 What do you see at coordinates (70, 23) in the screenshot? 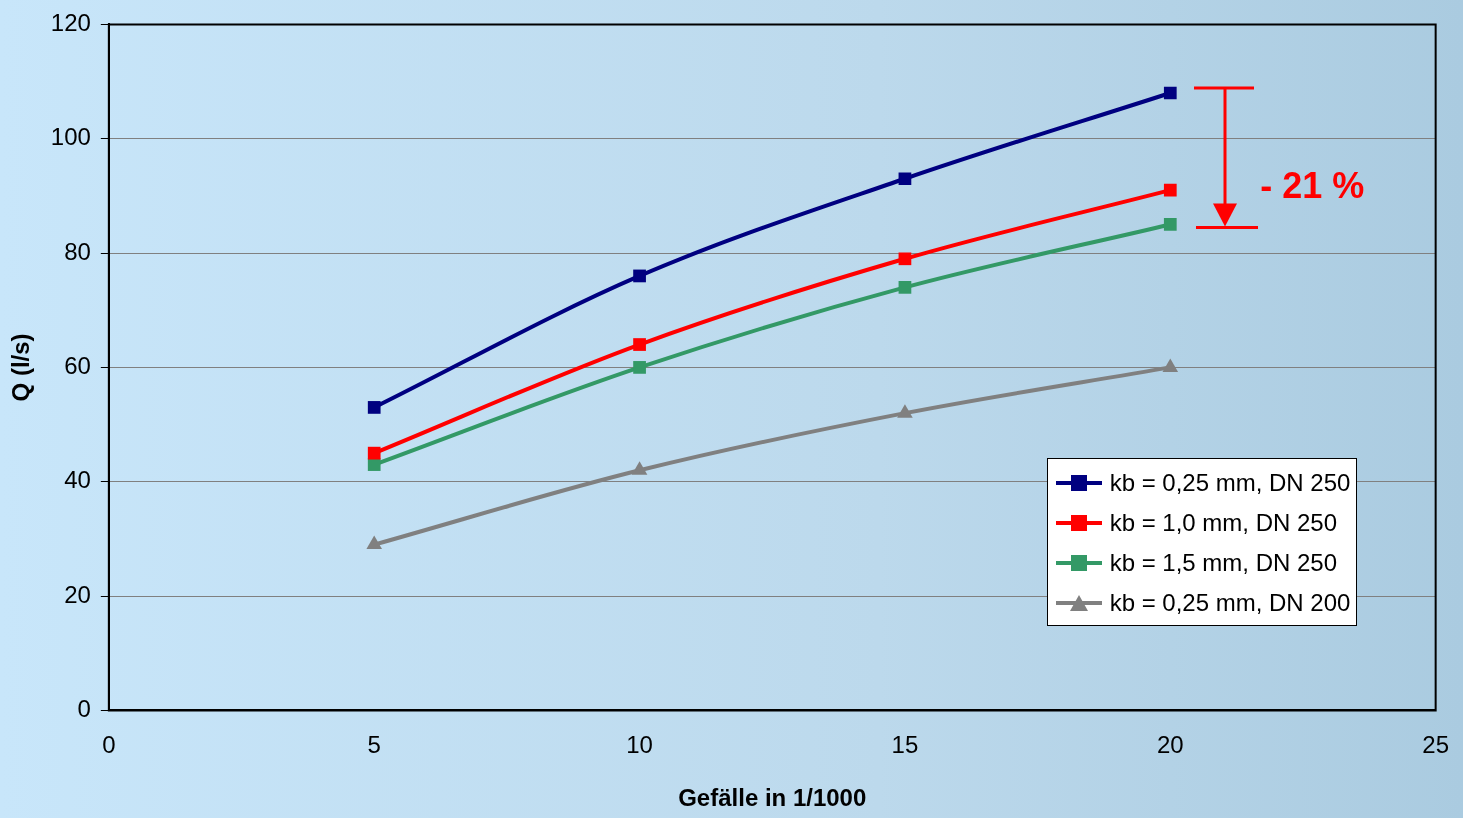
I see `y-tick-label: 120` at bounding box center [70, 23].